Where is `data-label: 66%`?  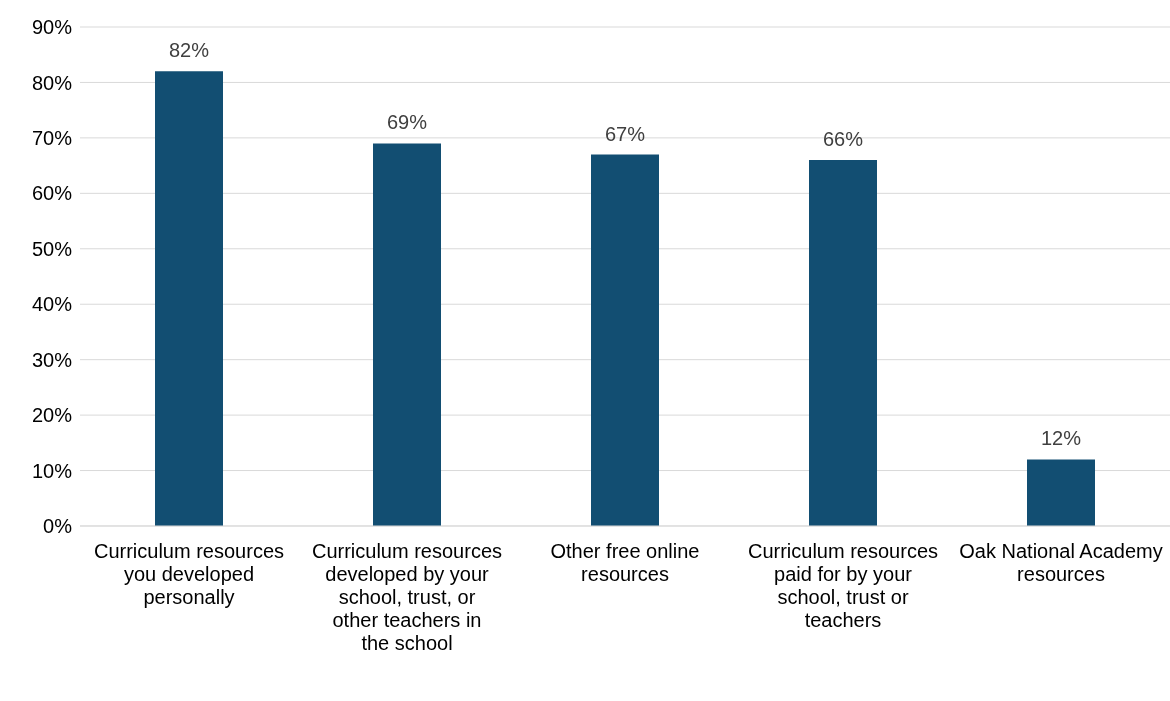
data-label: 66% is located at coordinates (843, 139).